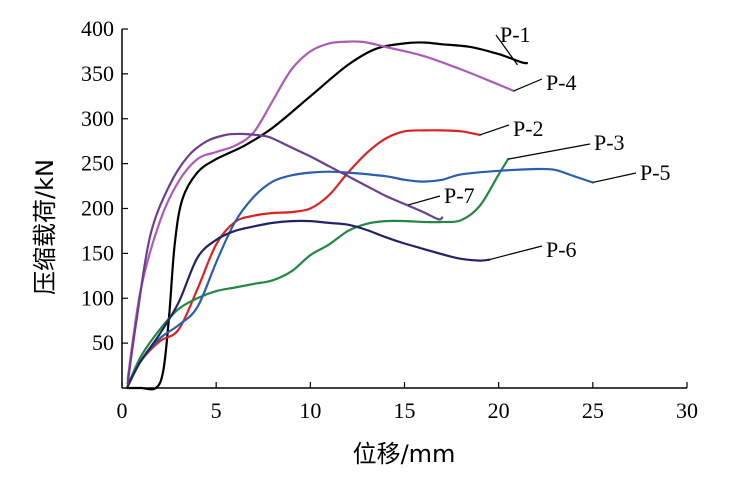 Image resolution: width=744 pixels, height=491 pixels. Describe the element at coordinates (97, 118) in the screenshot. I see `y-tick-label: 300` at that location.